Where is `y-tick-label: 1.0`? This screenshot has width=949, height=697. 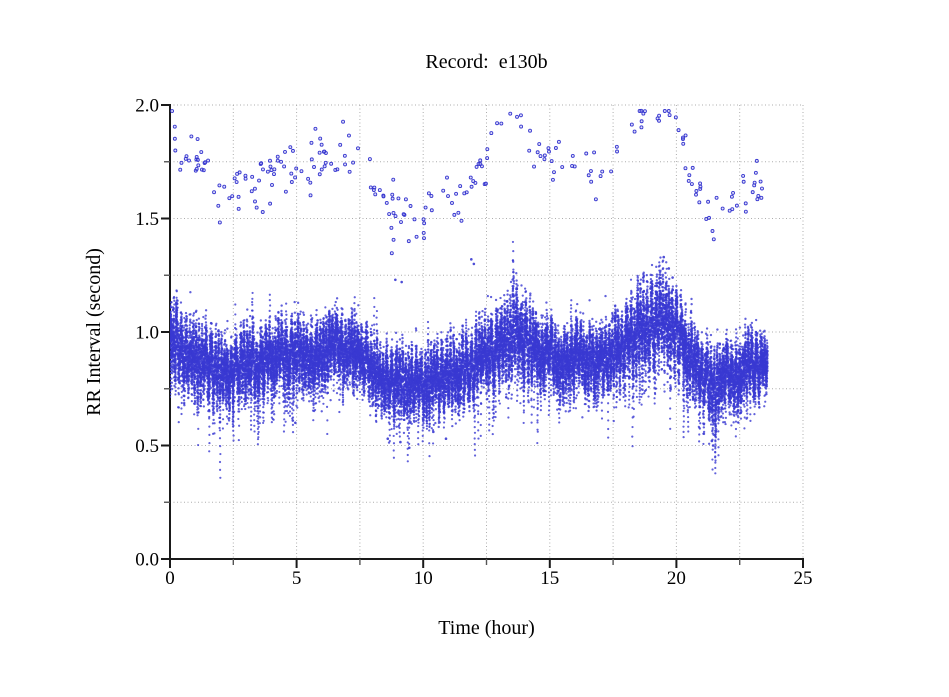 y-tick-label: 1.0 is located at coordinates (147, 333).